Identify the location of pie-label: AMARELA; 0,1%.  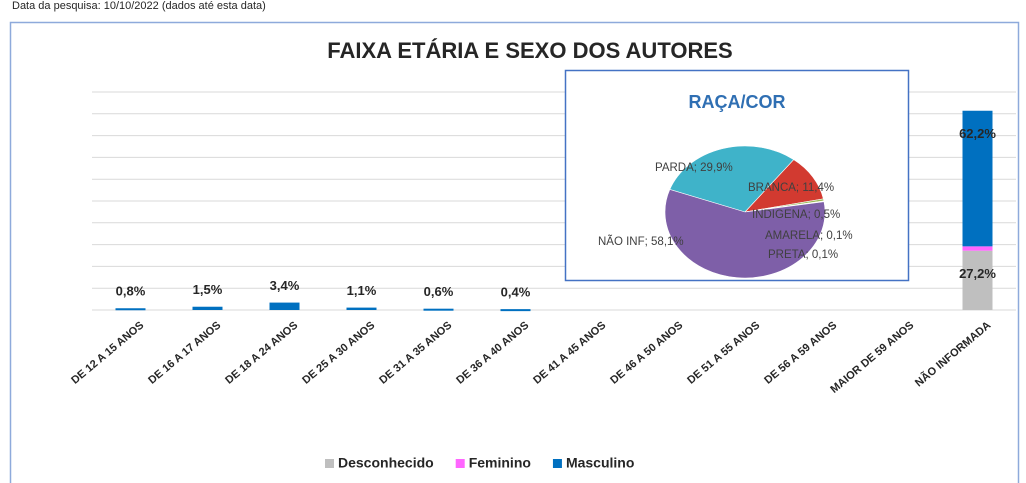
(809, 236).